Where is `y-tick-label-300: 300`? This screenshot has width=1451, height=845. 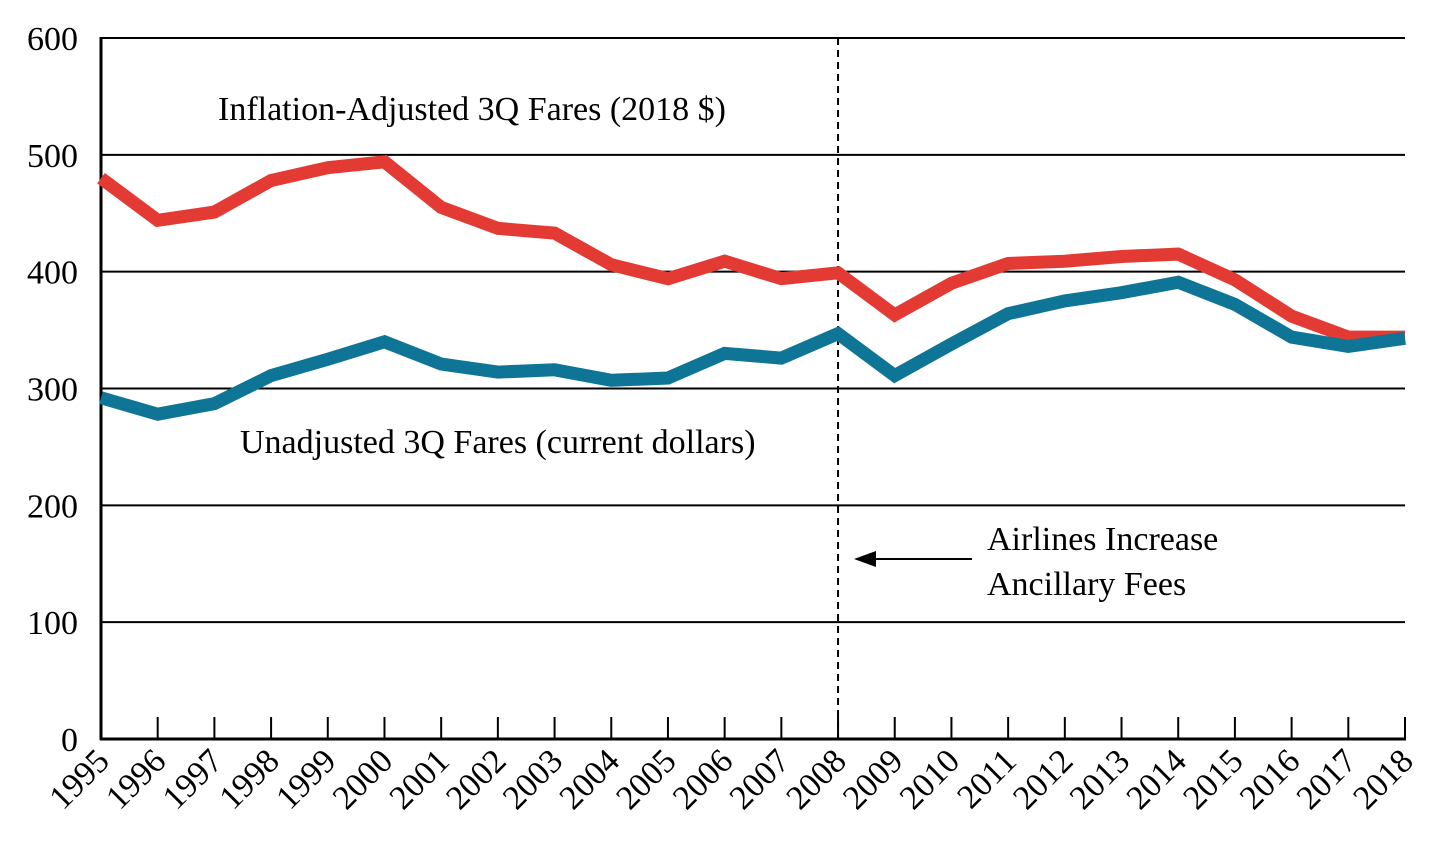
y-tick-label-300: 300 is located at coordinates (52, 390).